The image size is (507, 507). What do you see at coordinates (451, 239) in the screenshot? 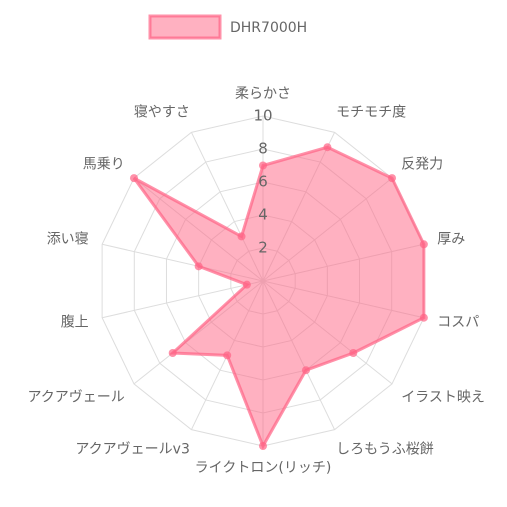
I see `category-label: 厚み` at bounding box center [451, 239].